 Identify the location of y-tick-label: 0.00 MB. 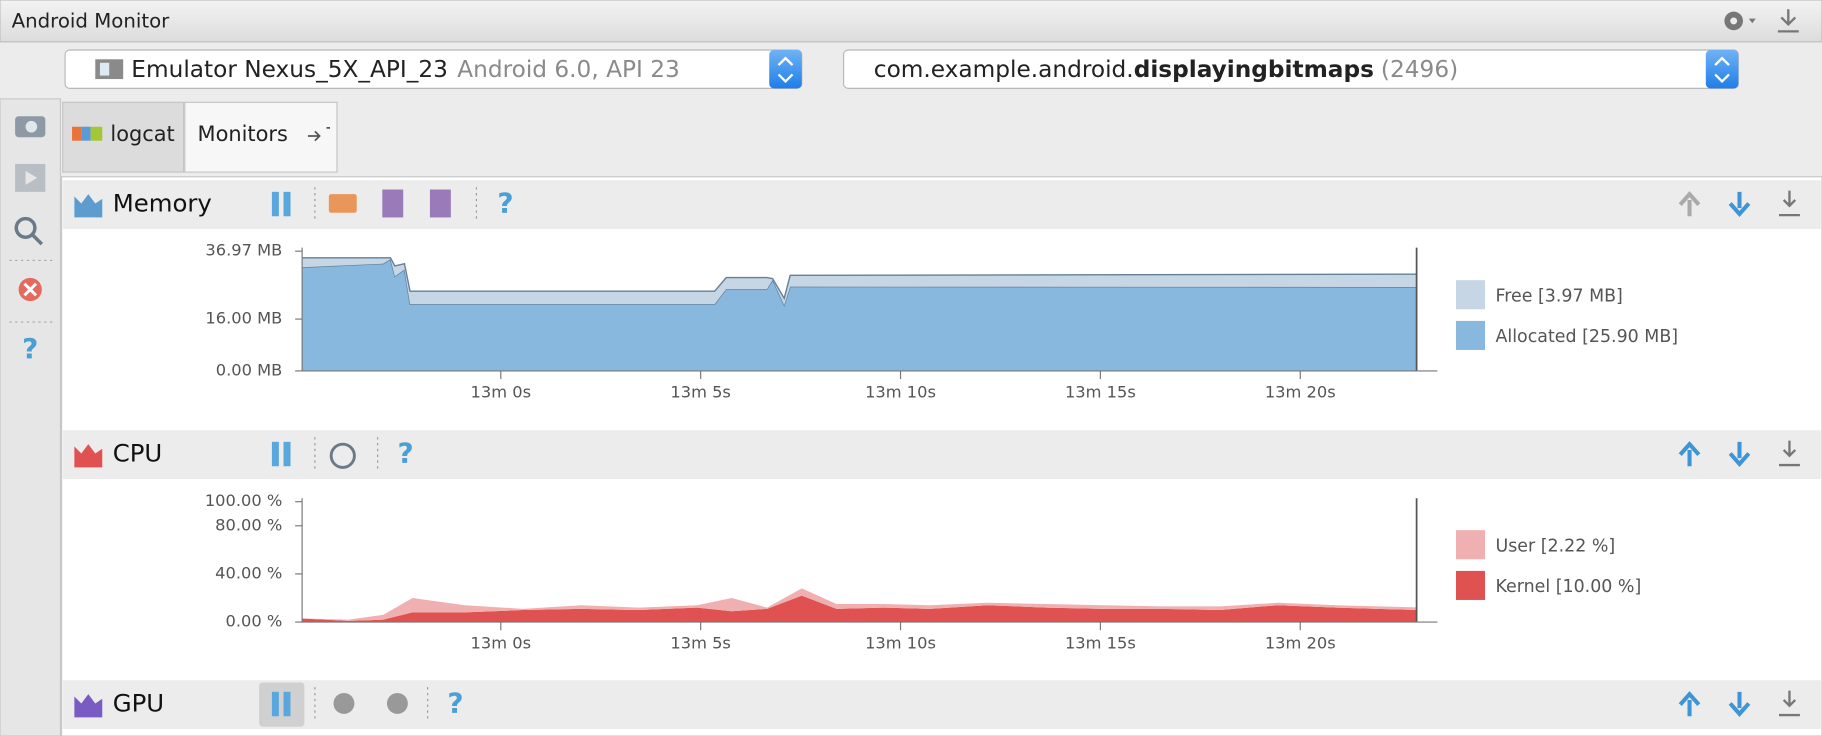
(249, 369).